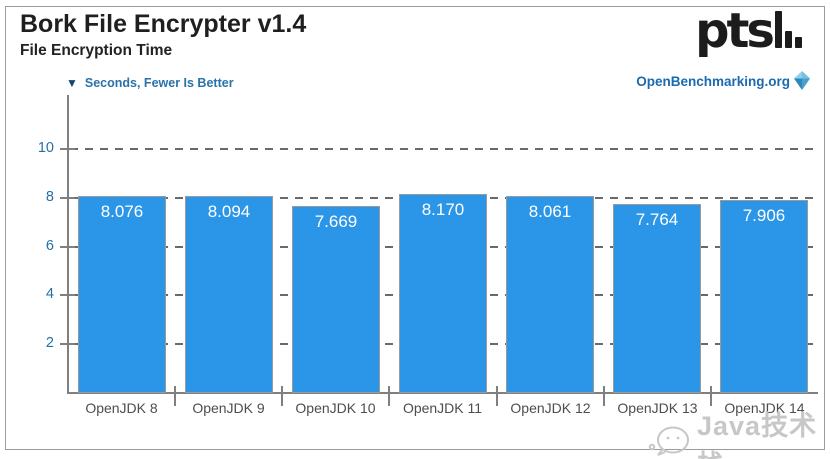  I want to click on bar: 8.170, so click(443, 293).